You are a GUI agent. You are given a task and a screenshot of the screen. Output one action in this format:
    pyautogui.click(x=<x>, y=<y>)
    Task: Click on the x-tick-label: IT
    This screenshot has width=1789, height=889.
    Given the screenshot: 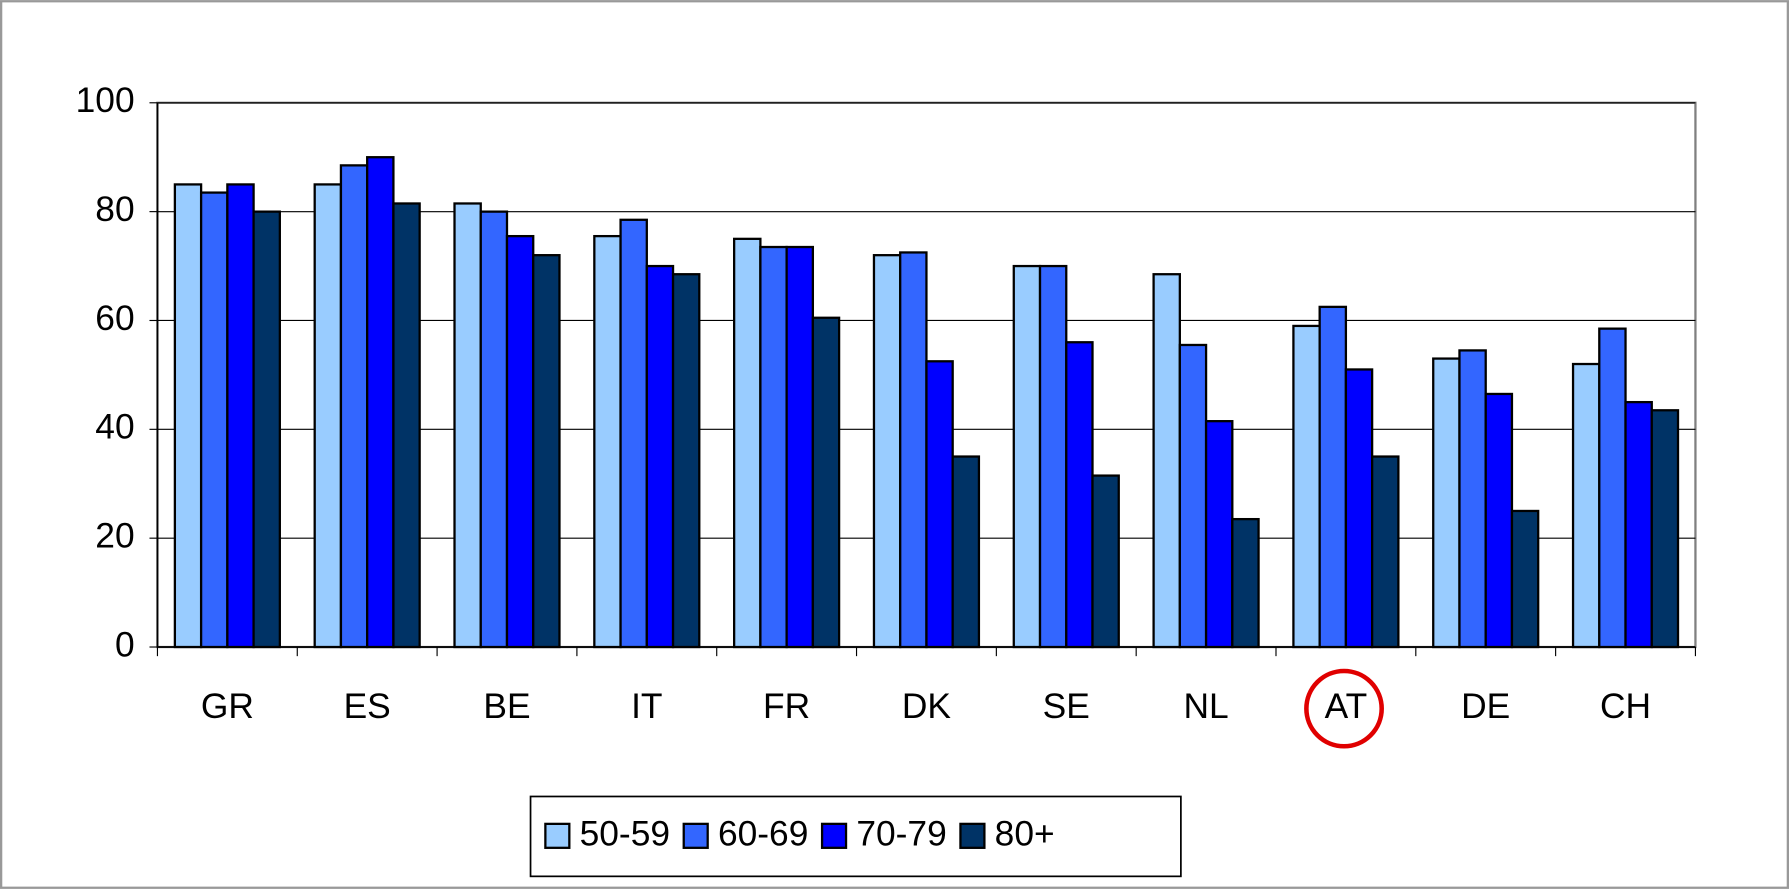 What is the action you would take?
    pyautogui.click(x=646, y=706)
    